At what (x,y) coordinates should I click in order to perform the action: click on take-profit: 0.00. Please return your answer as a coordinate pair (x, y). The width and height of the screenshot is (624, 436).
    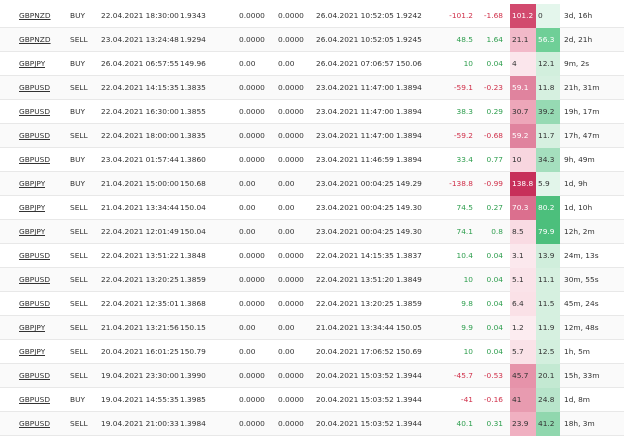
    Looking at the image, I should click on (286, 183).